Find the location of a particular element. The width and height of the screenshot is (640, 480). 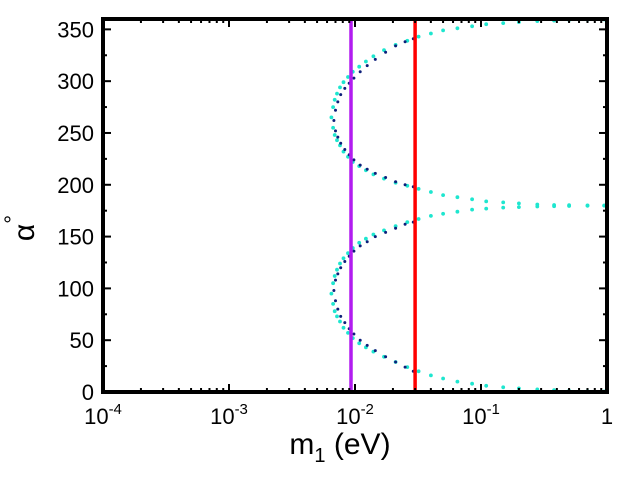

y-tick-label: 0 is located at coordinates (88, 392).